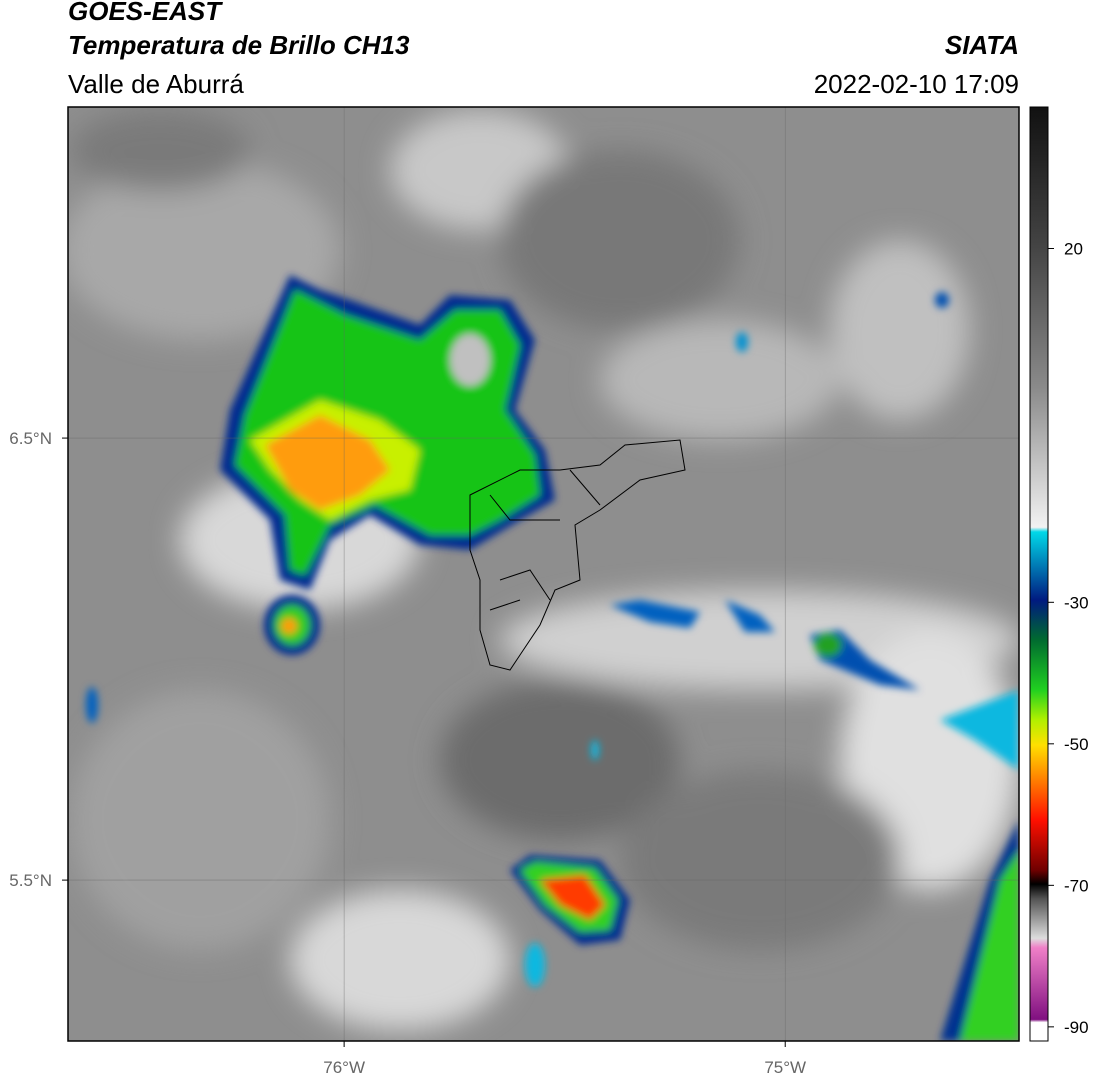 This screenshot has height=1078, width=1094. I want to click on datetime: 2022-02-10 17:09, so click(916, 84).